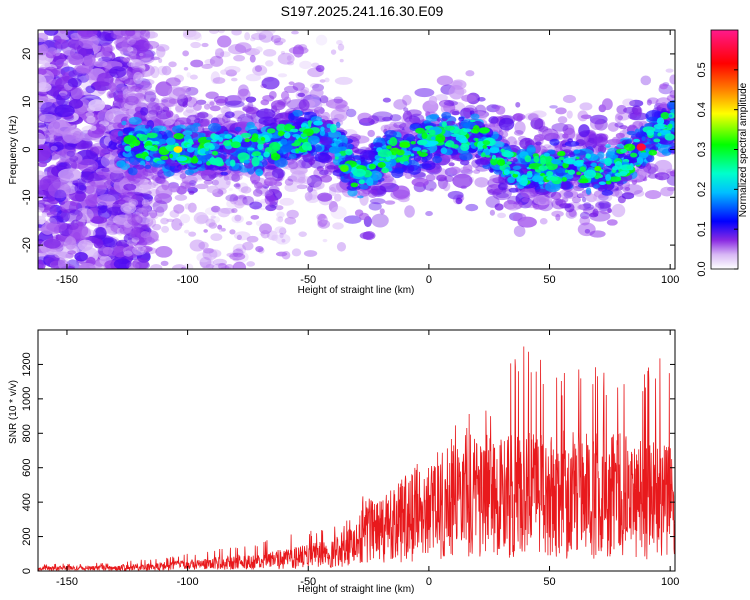 This screenshot has height=600, width=750. I want to click on y-tick-label: 10, so click(27, 102).